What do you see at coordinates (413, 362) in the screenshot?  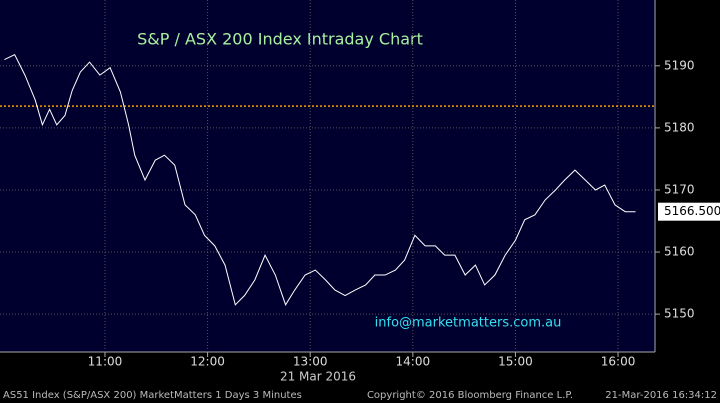 I see `x-tick-label: 14:00` at bounding box center [413, 362].